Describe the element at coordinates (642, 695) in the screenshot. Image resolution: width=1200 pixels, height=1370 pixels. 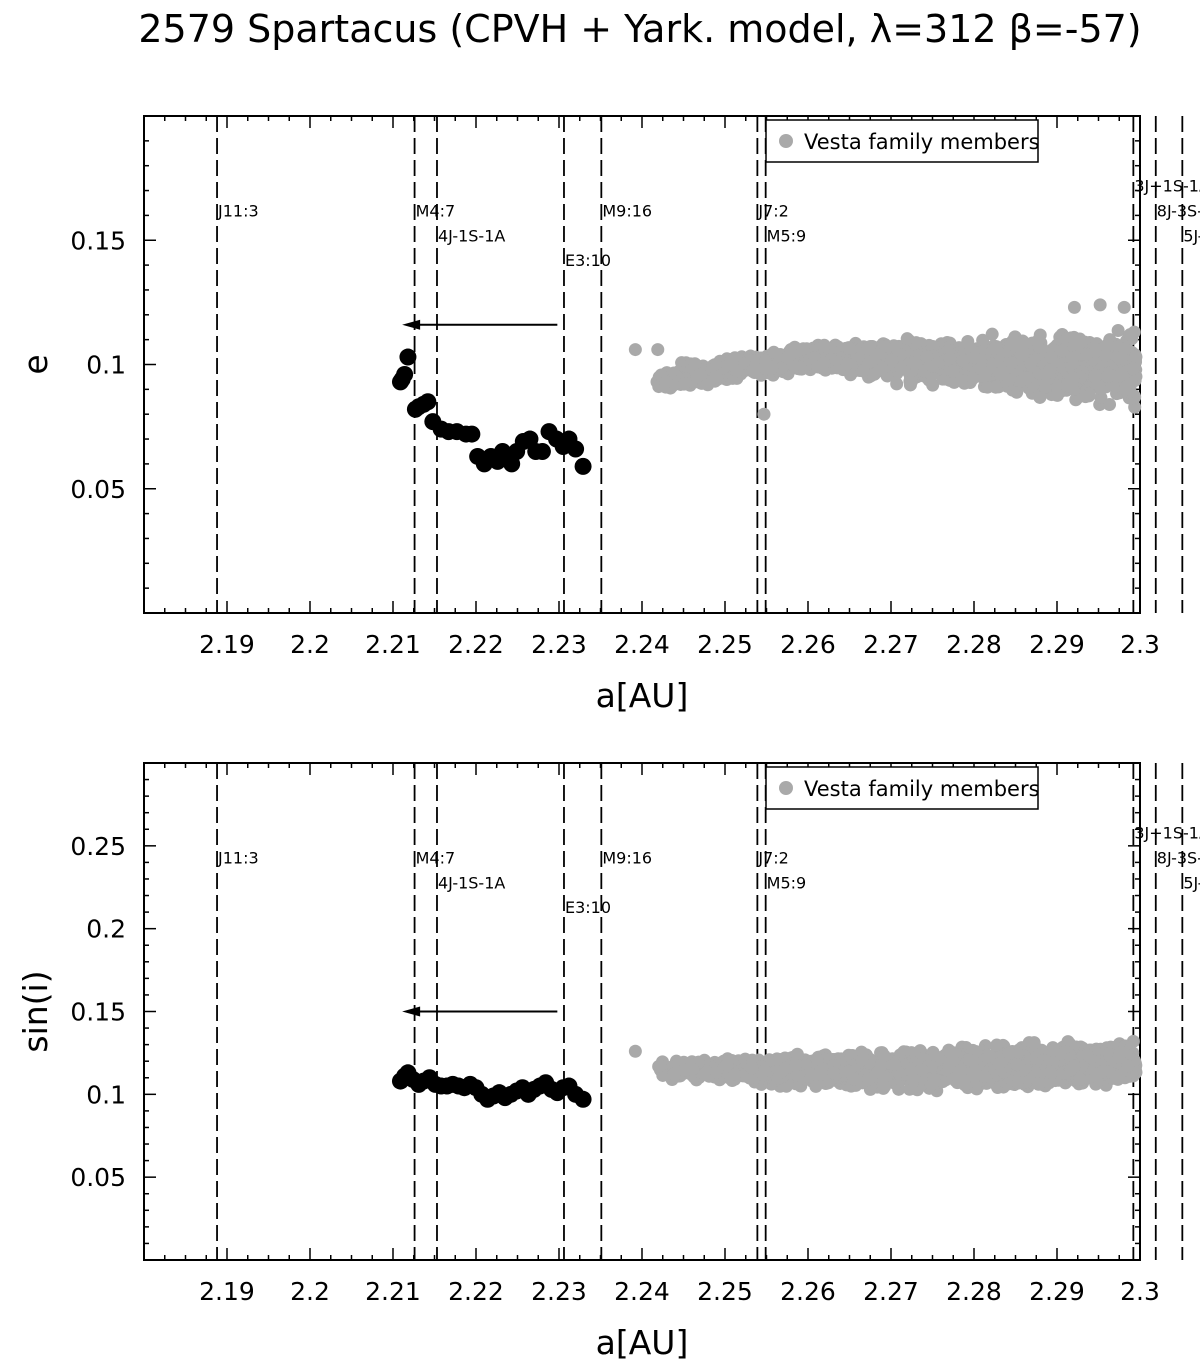
I see `x-axis-label: a[AU]` at that location.